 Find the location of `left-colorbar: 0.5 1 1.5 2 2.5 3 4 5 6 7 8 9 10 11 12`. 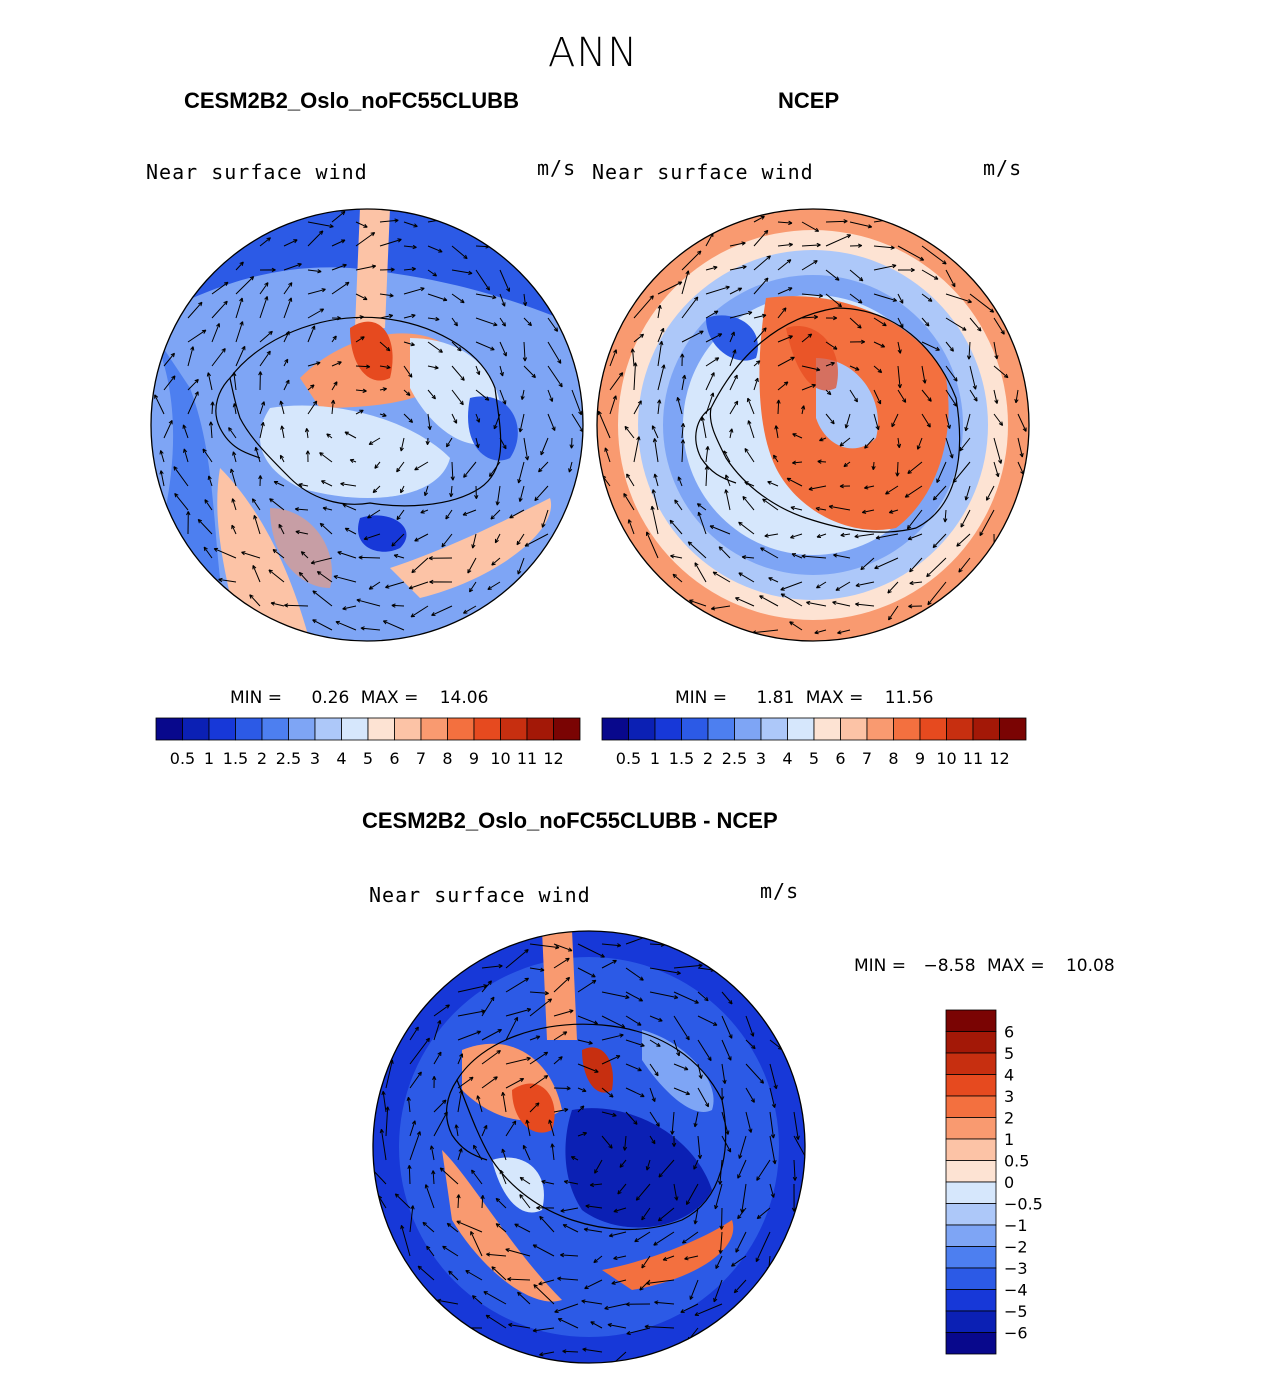

left-colorbar: 0.5 1 1.5 2 2.5 3 4 5 6 7 8 9 10 11 12 is located at coordinates (368, 742).